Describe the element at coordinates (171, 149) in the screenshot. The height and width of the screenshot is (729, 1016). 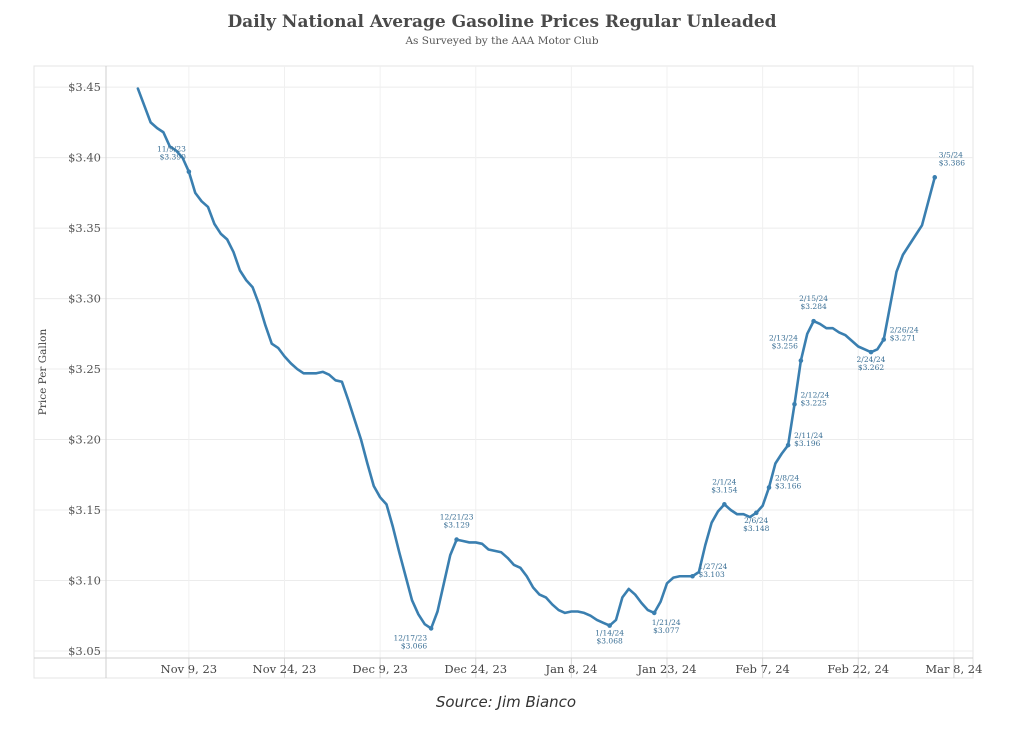
I see `annotation-date: 11/9/23` at that location.